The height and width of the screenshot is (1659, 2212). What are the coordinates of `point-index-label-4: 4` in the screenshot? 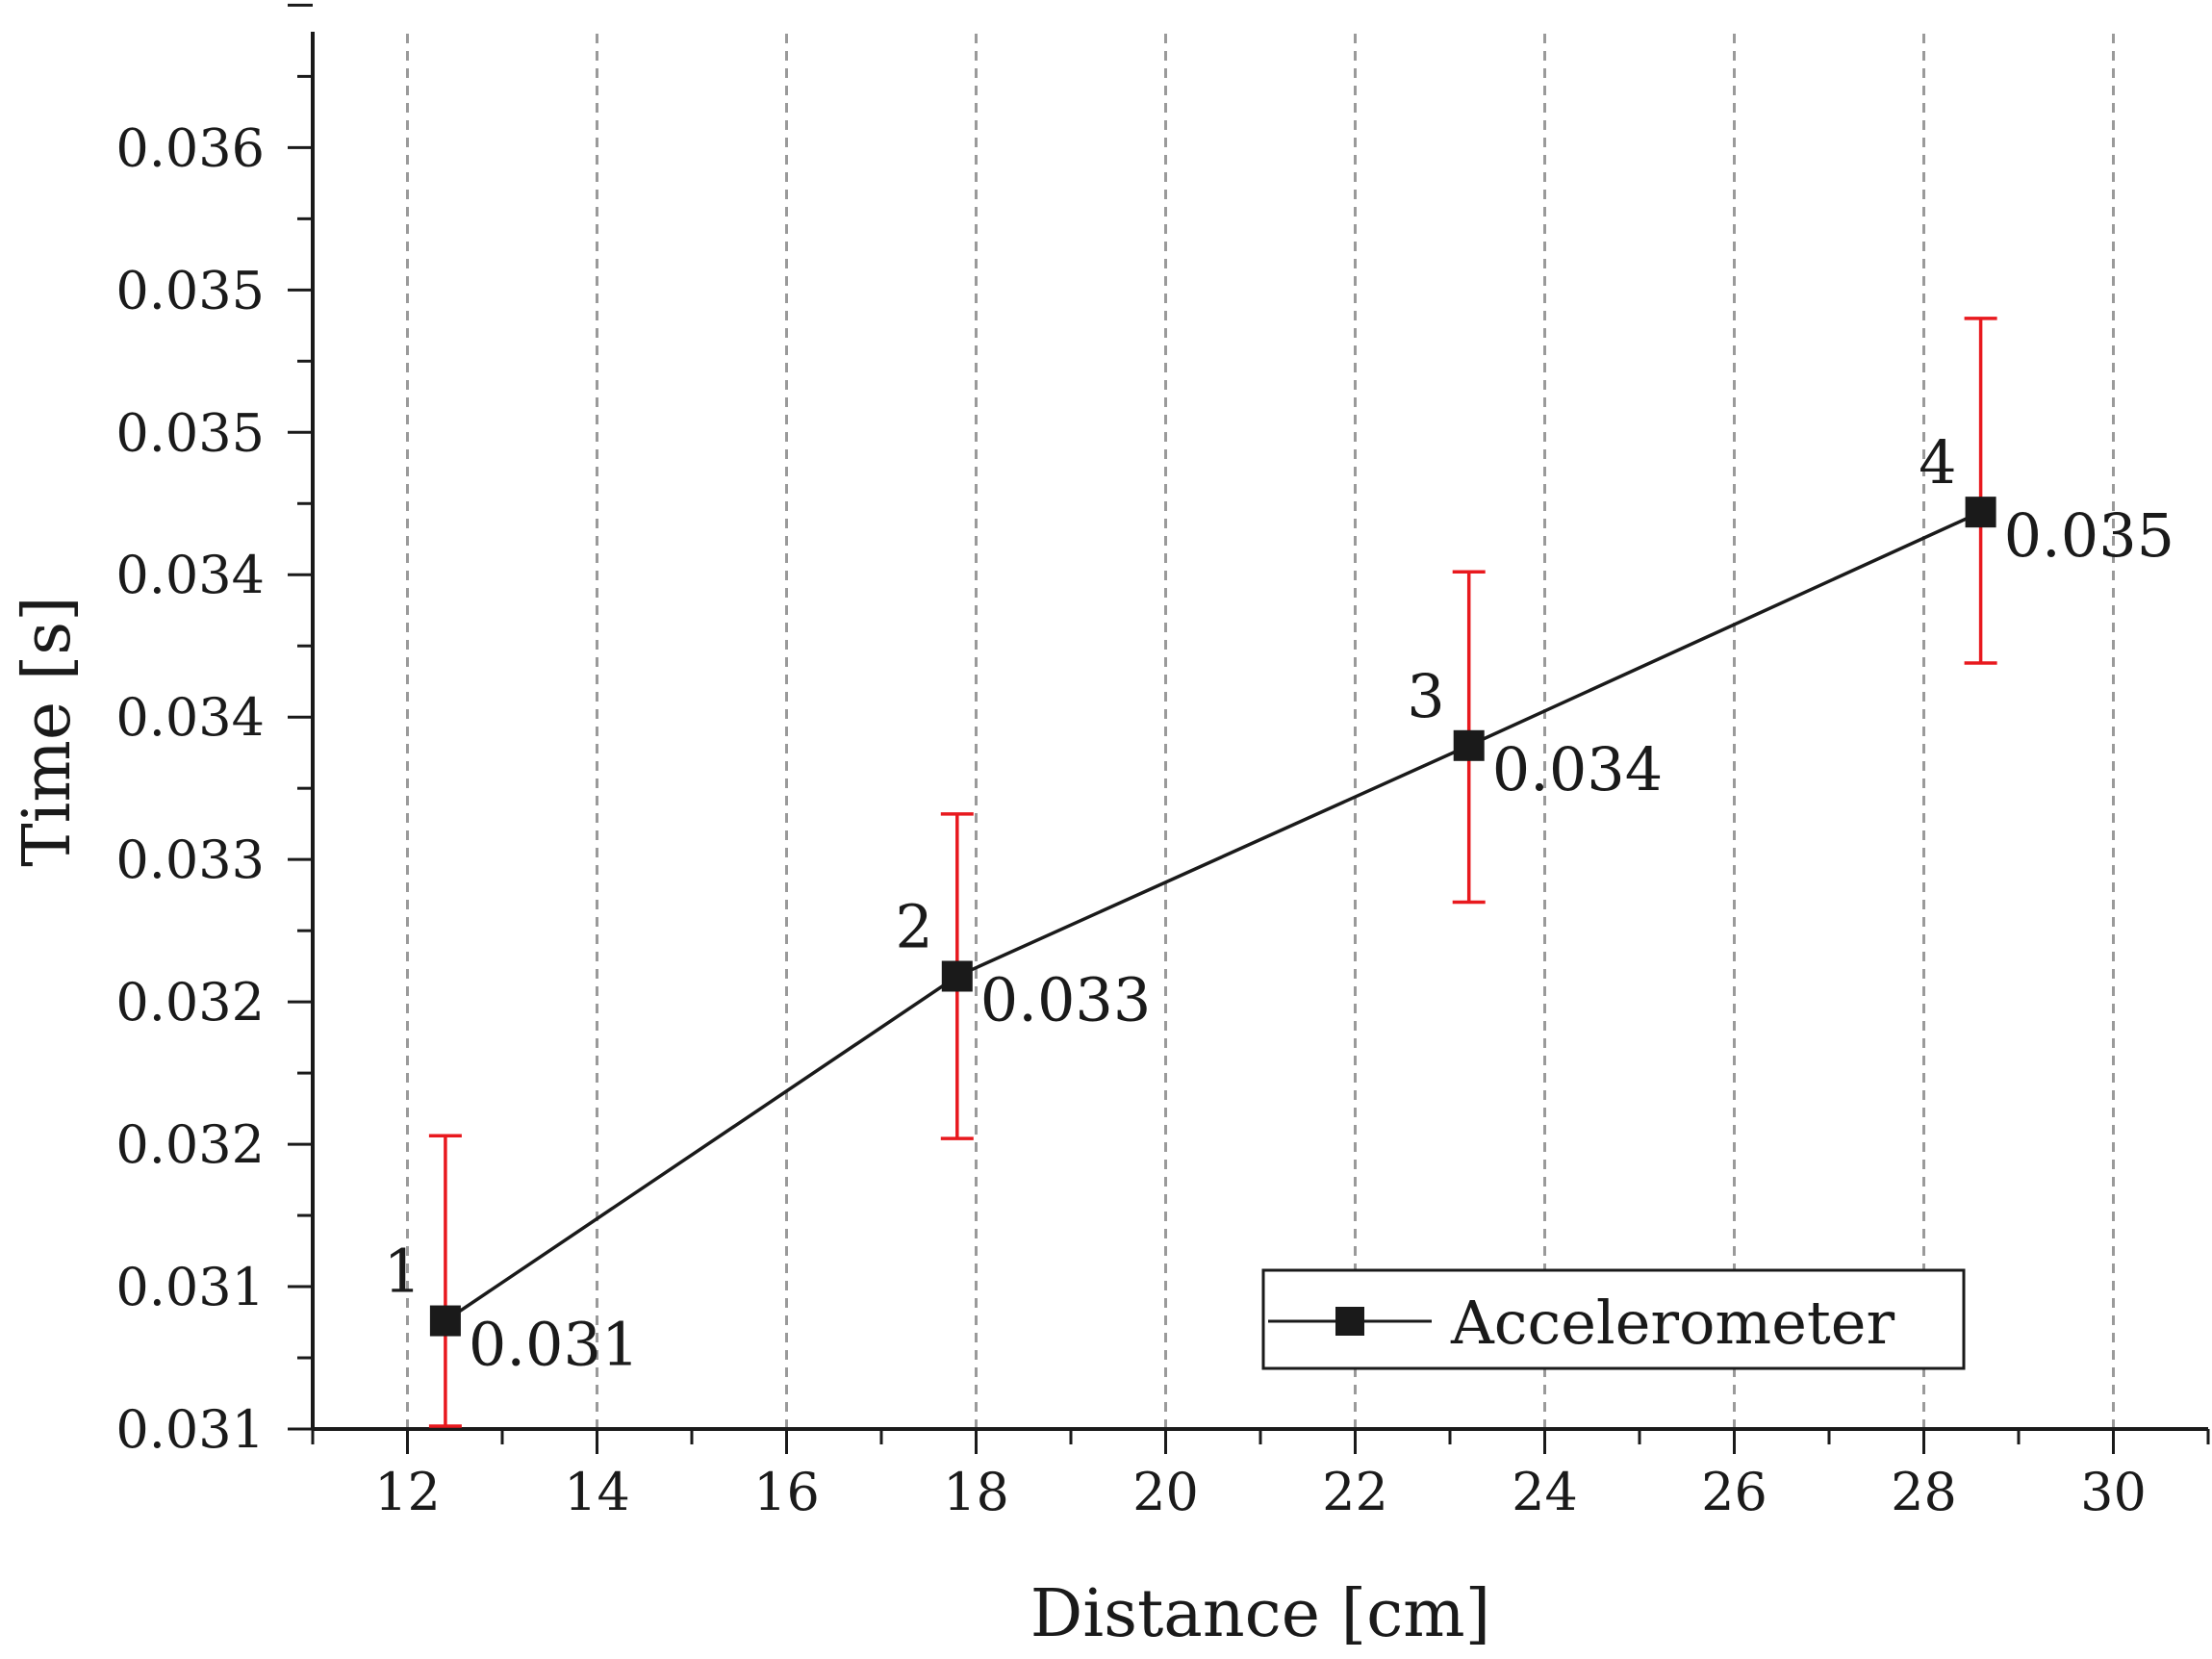 It's located at (1937, 462).